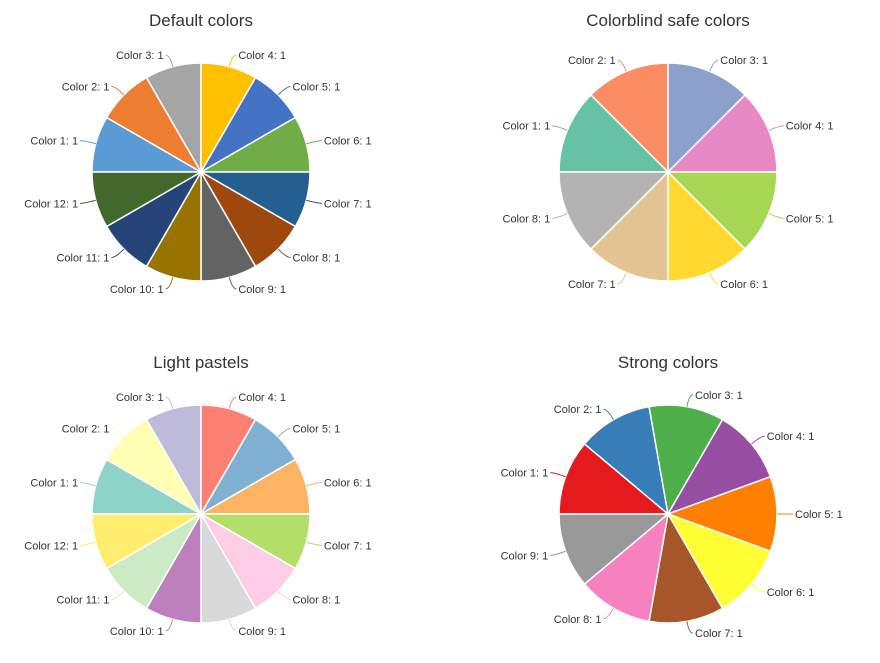 The image size is (880, 663). I want to click on chart-title: Colorblind safe colors, so click(667, 20).